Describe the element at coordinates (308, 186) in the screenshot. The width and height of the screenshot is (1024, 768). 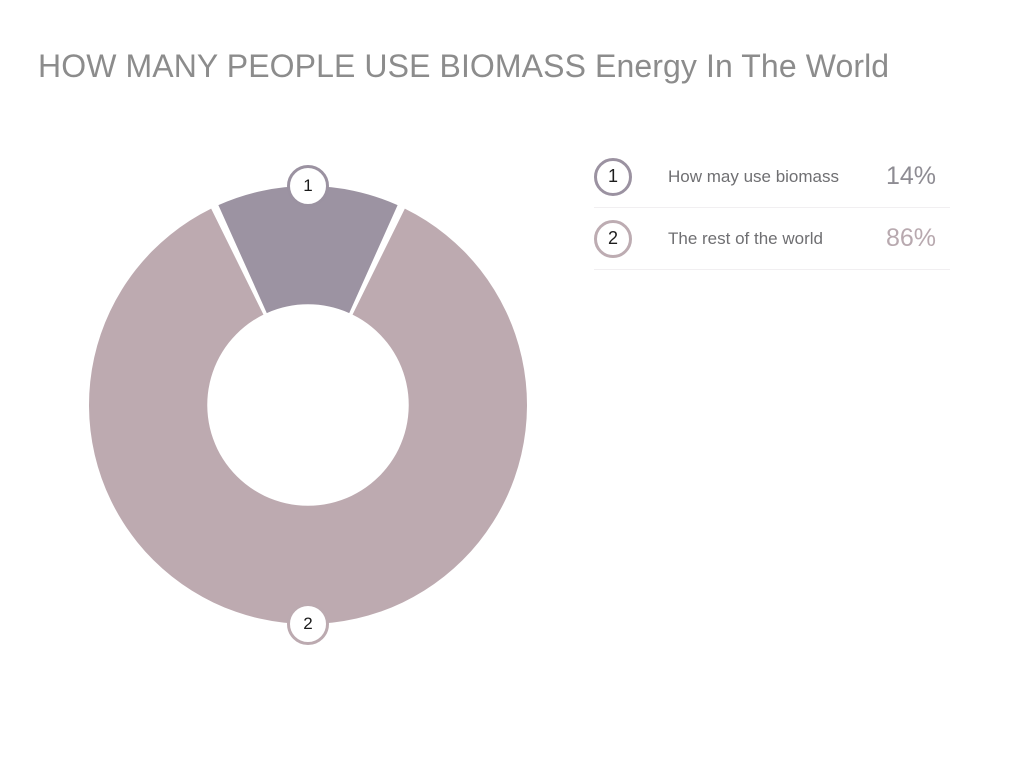
I see `donut-badge-1: 1` at that location.